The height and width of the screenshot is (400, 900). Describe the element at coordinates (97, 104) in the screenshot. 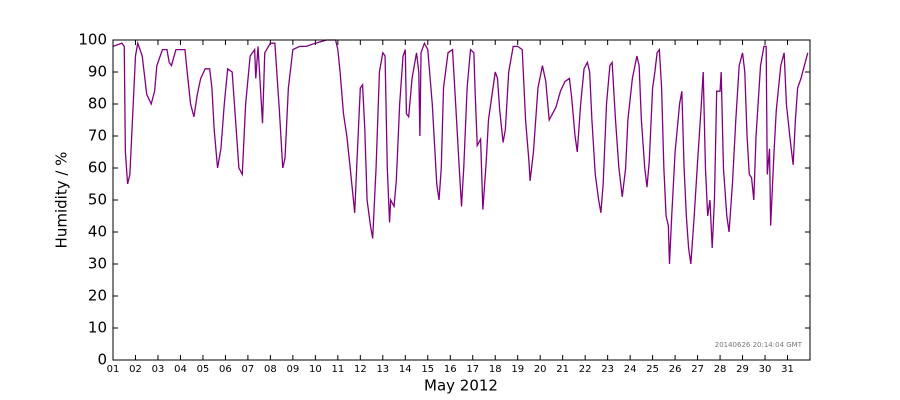

I see `y-tick-label: 80` at that location.